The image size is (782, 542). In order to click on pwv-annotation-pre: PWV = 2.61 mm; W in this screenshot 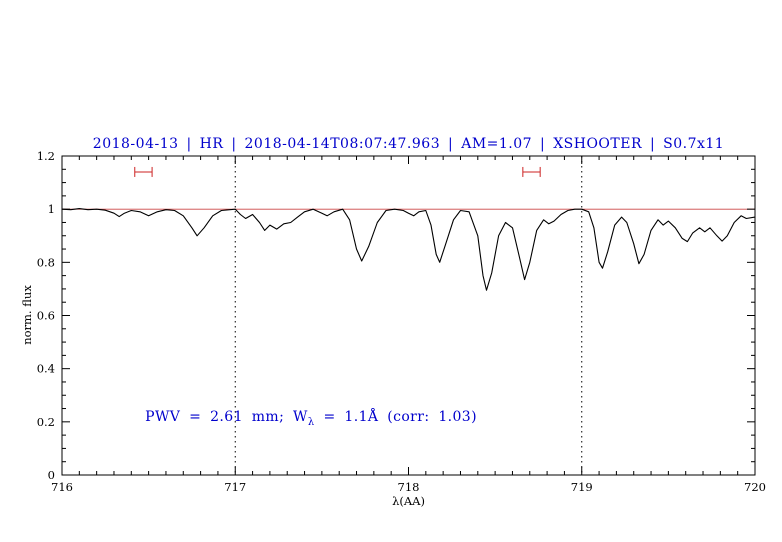, I will do `click(226, 416)`.